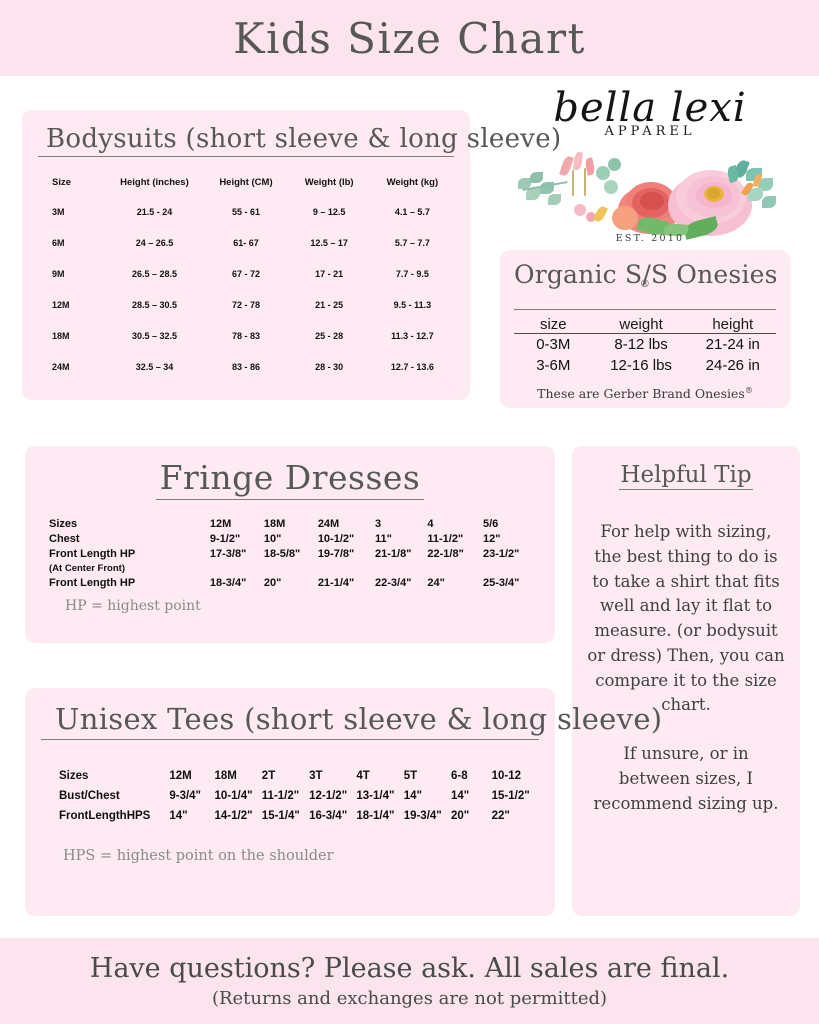  Describe the element at coordinates (412, 211) in the screenshot. I see `cell-weight-kg: 4.1 – 5.7` at that location.